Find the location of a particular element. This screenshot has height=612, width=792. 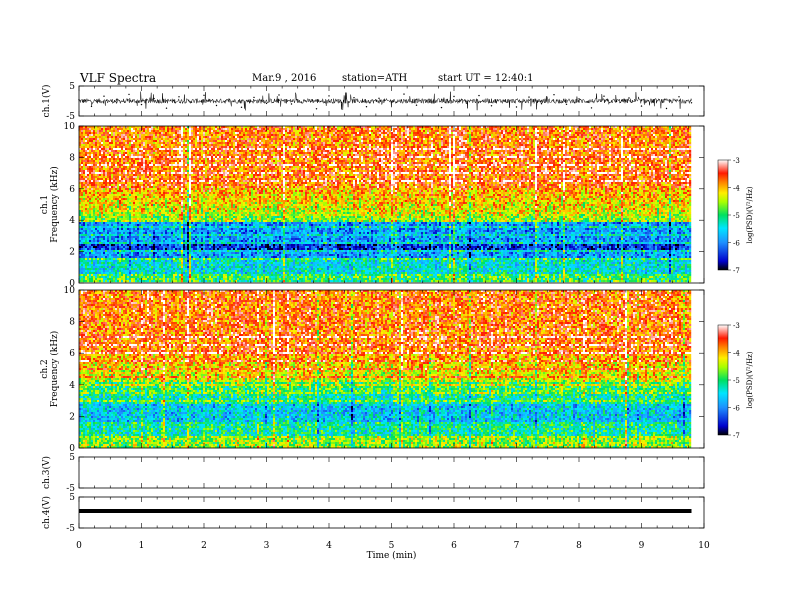

x-tick-label: 0 is located at coordinates (79, 546).